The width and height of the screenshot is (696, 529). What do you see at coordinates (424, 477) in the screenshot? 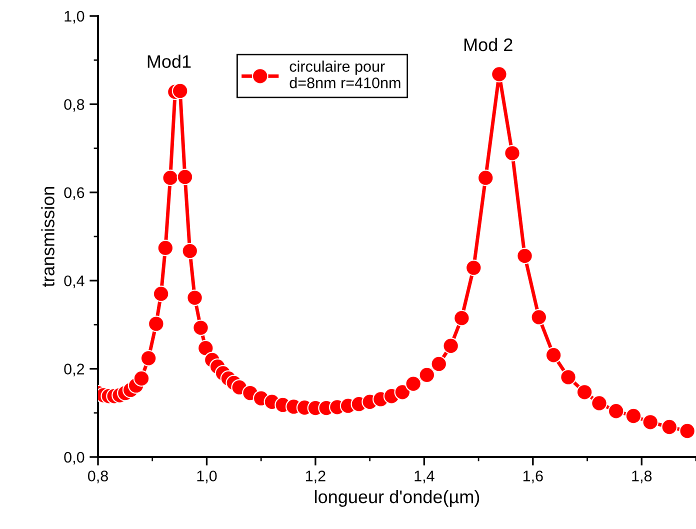
I see `x-tick-label: 1,4` at bounding box center [424, 477].